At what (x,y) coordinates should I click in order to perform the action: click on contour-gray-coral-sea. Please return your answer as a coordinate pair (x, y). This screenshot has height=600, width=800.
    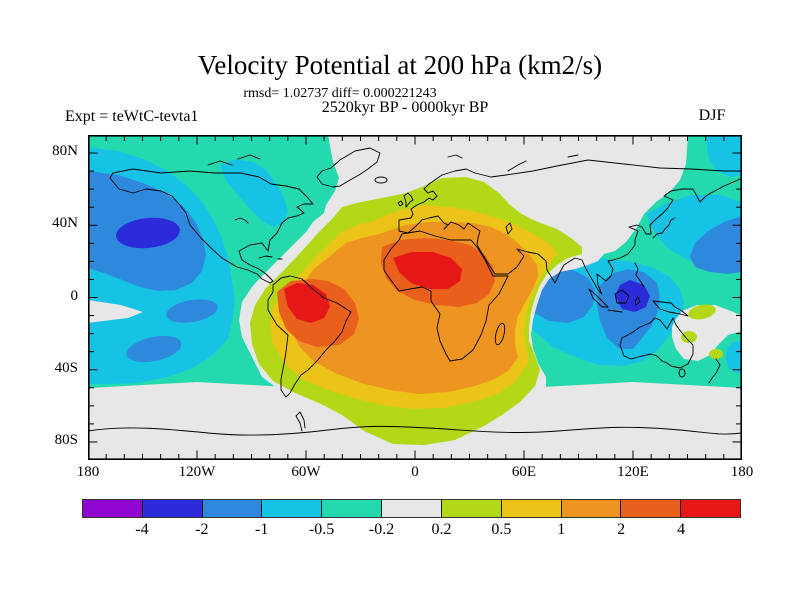
    Looking at the image, I should click on (707, 333).